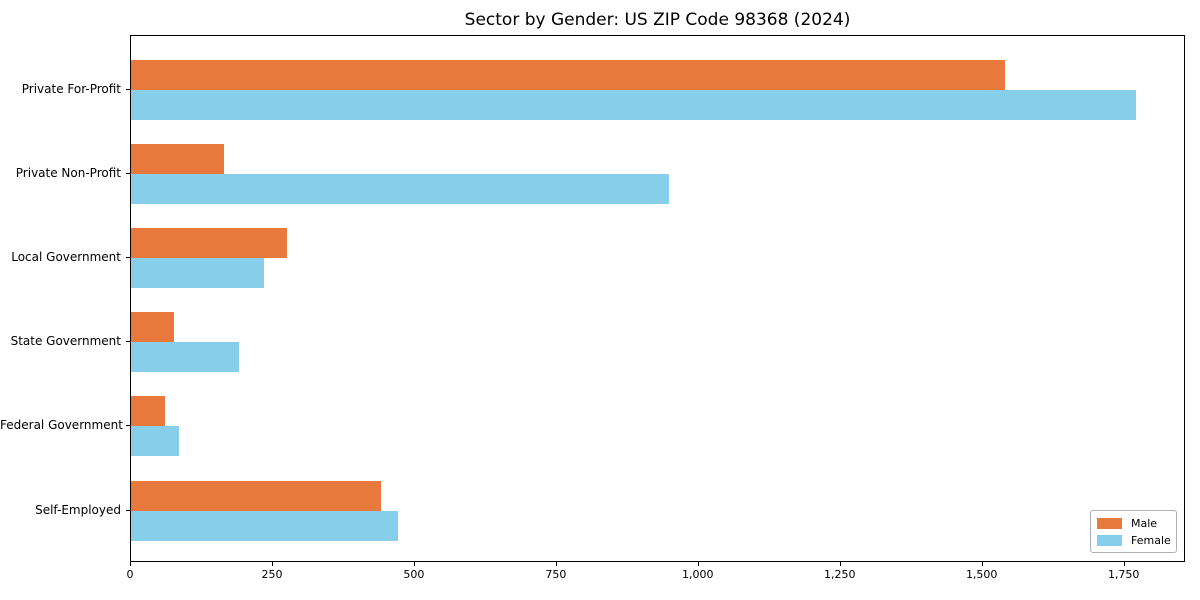 The width and height of the screenshot is (1200, 600). What do you see at coordinates (698, 574) in the screenshot?
I see `x-label-1000: 1,000` at bounding box center [698, 574].